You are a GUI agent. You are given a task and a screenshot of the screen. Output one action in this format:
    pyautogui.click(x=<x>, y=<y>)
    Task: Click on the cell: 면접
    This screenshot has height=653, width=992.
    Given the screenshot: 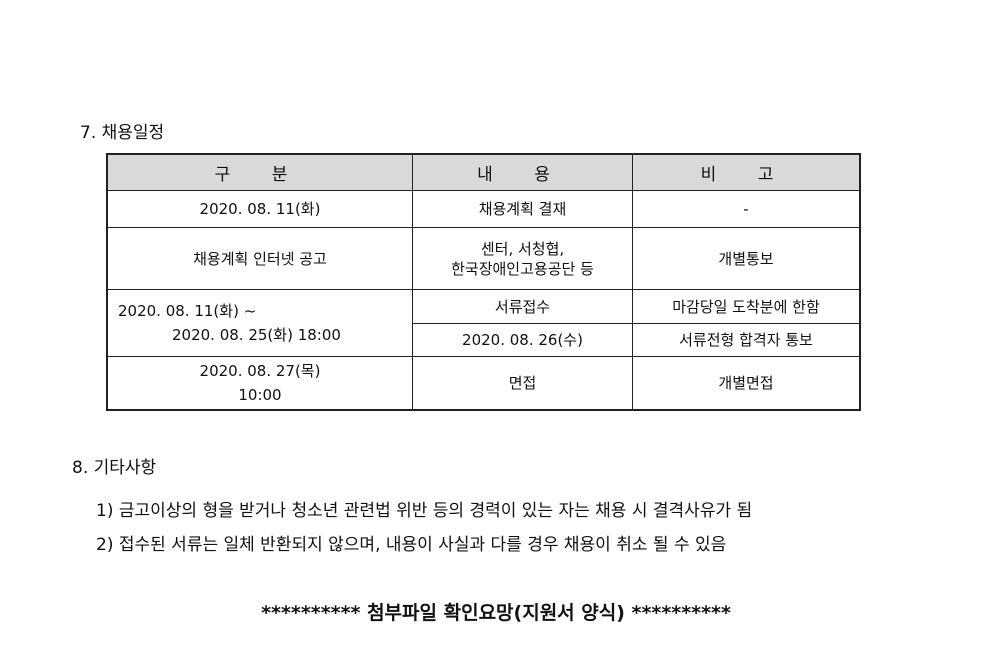 What is the action you would take?
    pyautogui.click(x=522, y=383)
    